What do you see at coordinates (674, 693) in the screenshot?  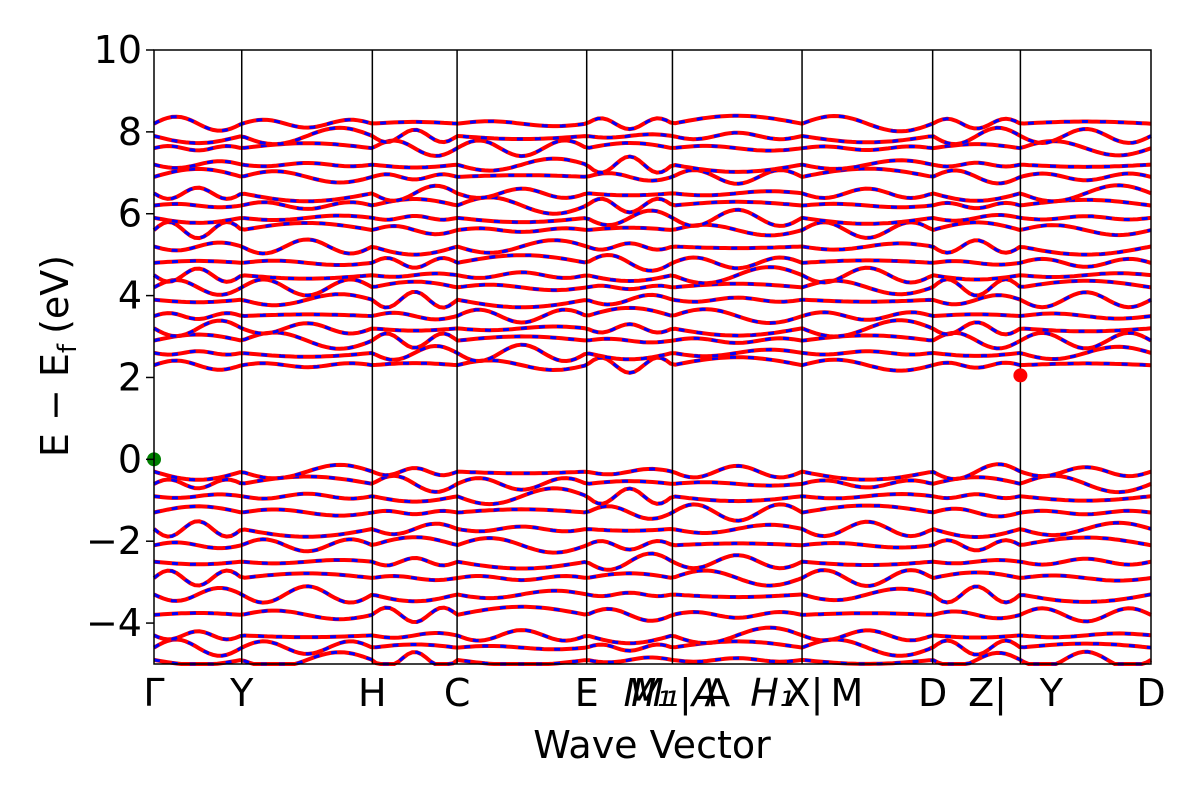 I see `x-tick-label: M₁|A` at bounding box center [674, 693].